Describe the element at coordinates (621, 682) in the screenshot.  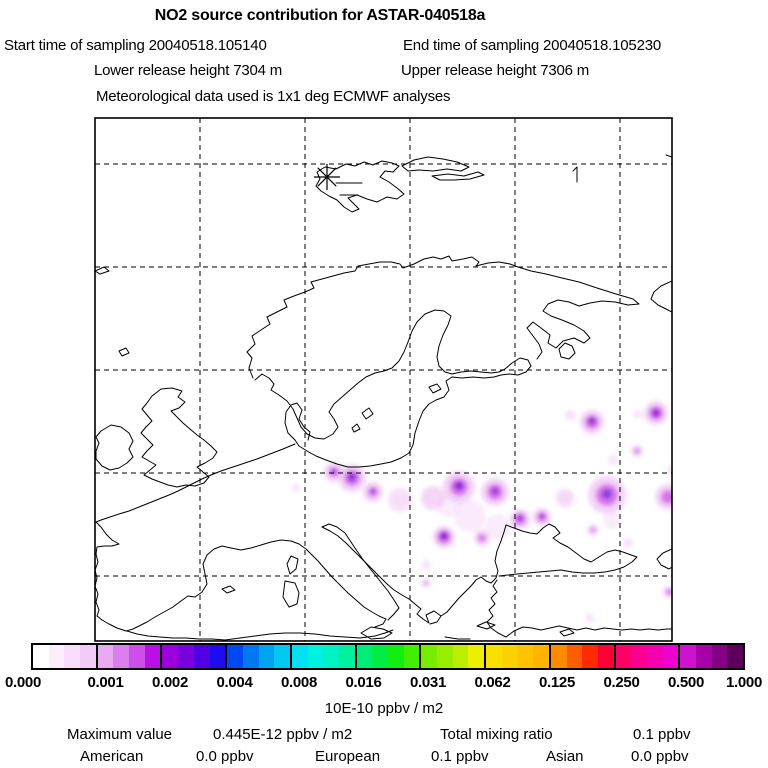
I see `colorbar-tick-label: 0.250` at that location.